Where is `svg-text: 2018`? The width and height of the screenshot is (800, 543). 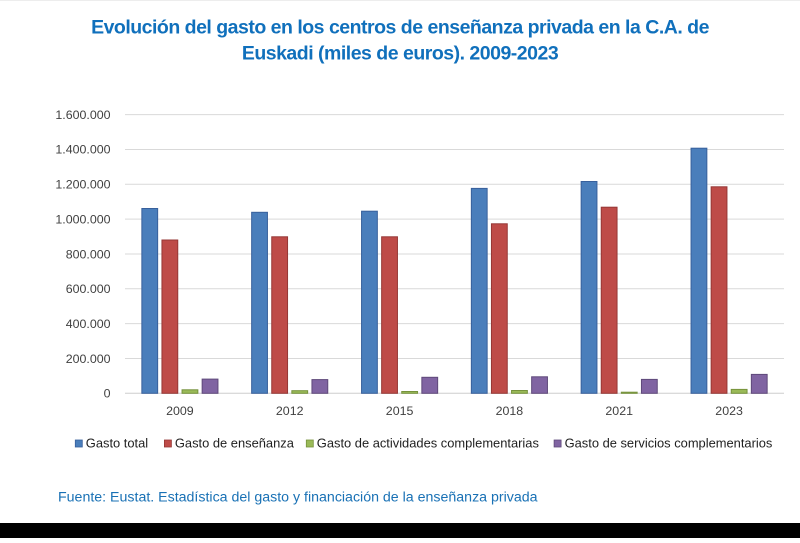
svg-text: 2018 is located at coordinates (510, 411).